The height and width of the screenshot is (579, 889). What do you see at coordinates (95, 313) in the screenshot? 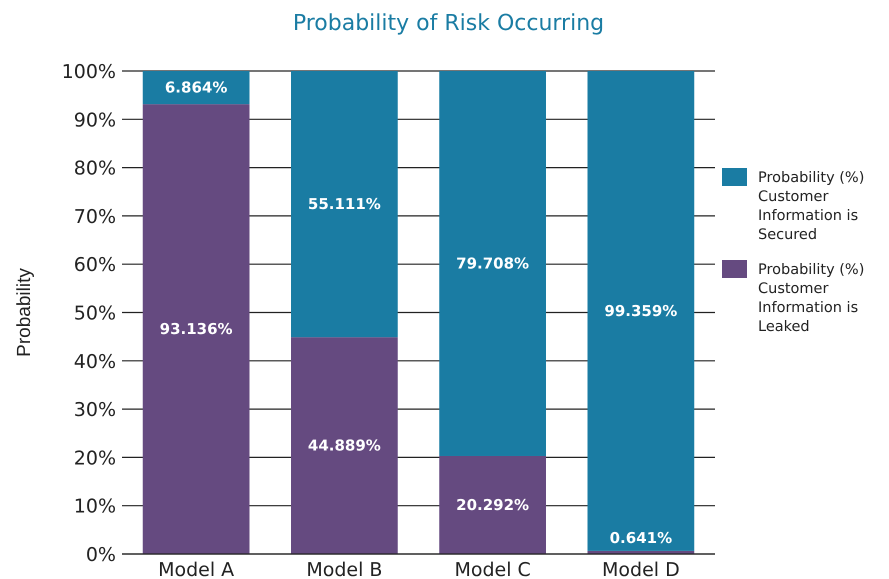
I see `y-tick-label: 50%` at bounding box center [95, 313].